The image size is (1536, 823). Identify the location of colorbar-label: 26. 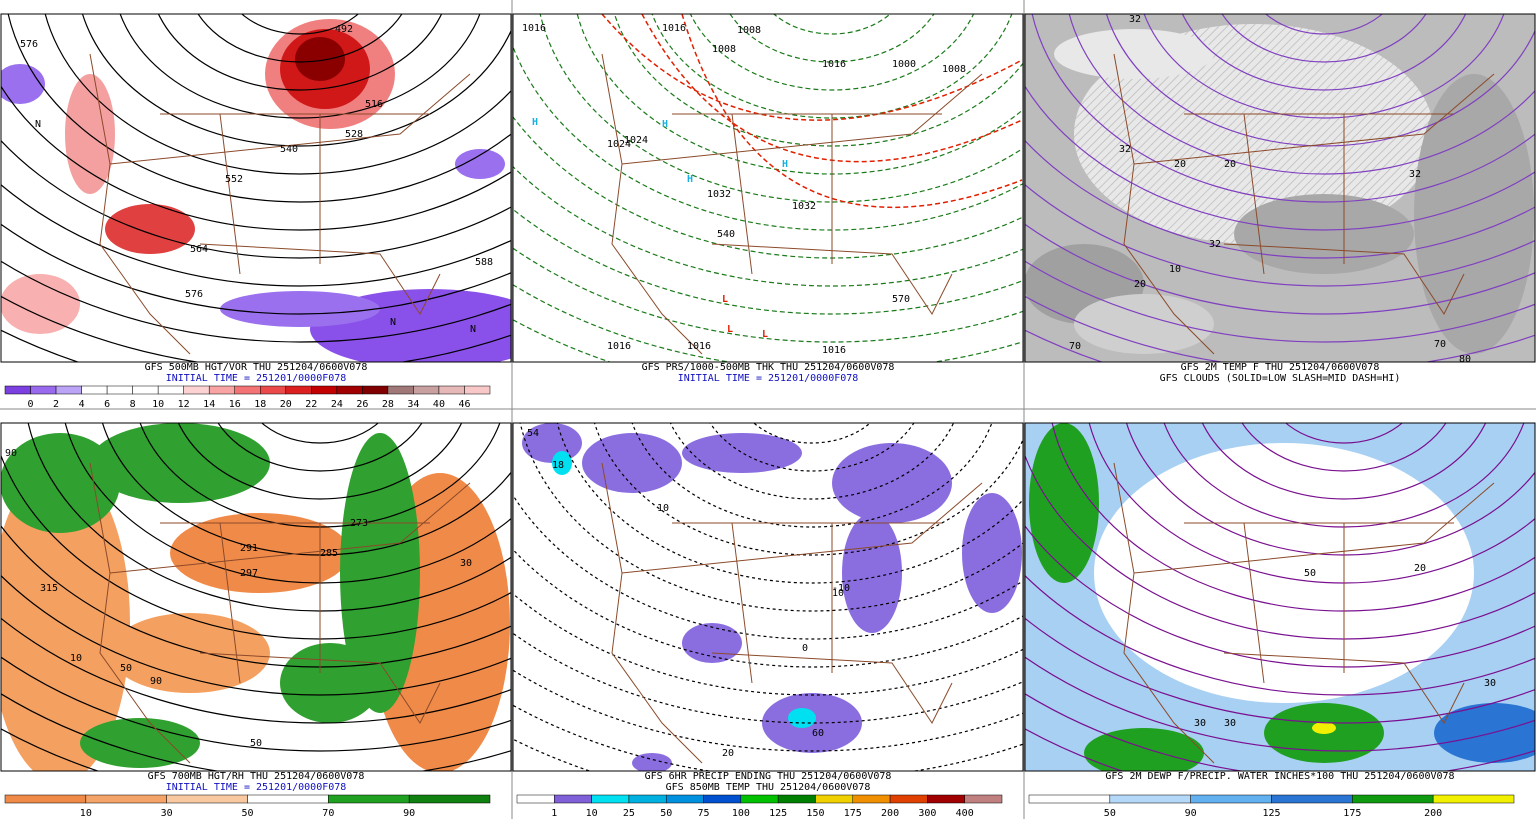
(362, 404).